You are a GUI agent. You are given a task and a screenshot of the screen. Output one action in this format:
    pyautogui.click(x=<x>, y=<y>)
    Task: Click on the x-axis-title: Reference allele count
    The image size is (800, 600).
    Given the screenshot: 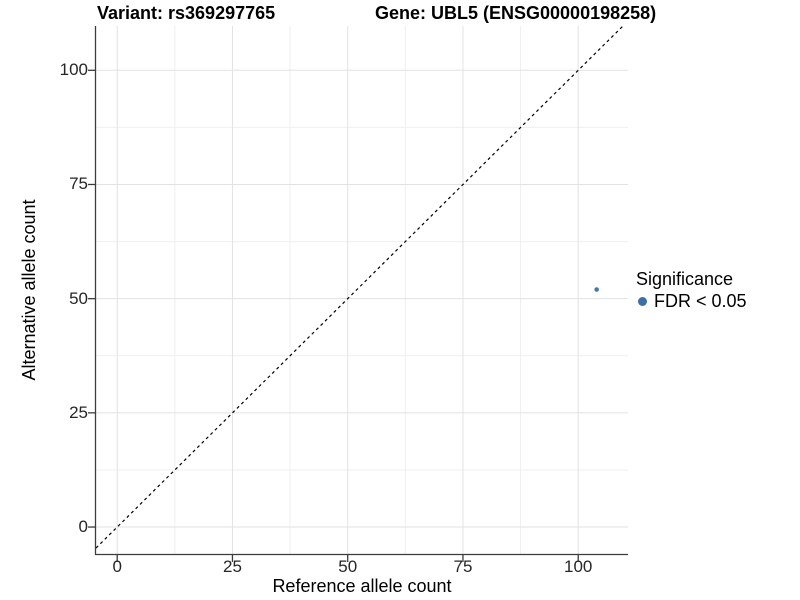 What is the action you would take?
    pyautogui.click(x=362, y=586)
    